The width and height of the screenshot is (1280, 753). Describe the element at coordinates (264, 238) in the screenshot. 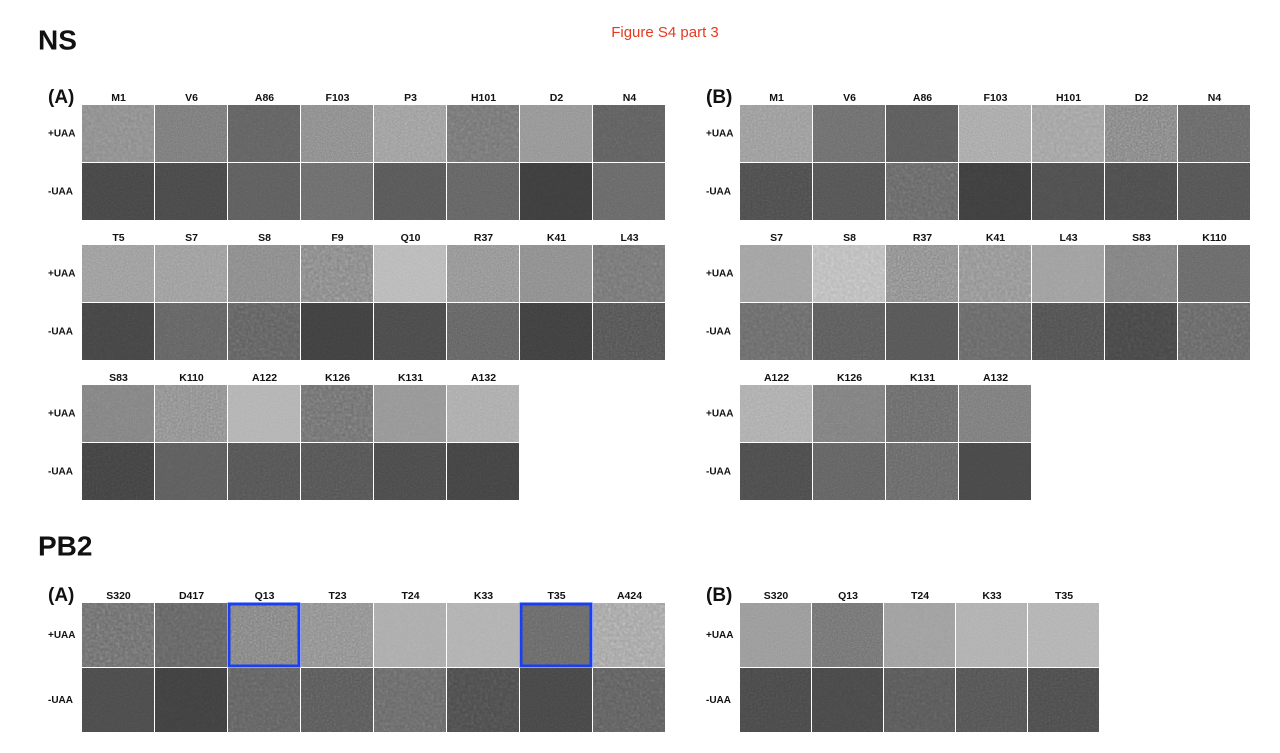

I see `column-label: S8` at that location.